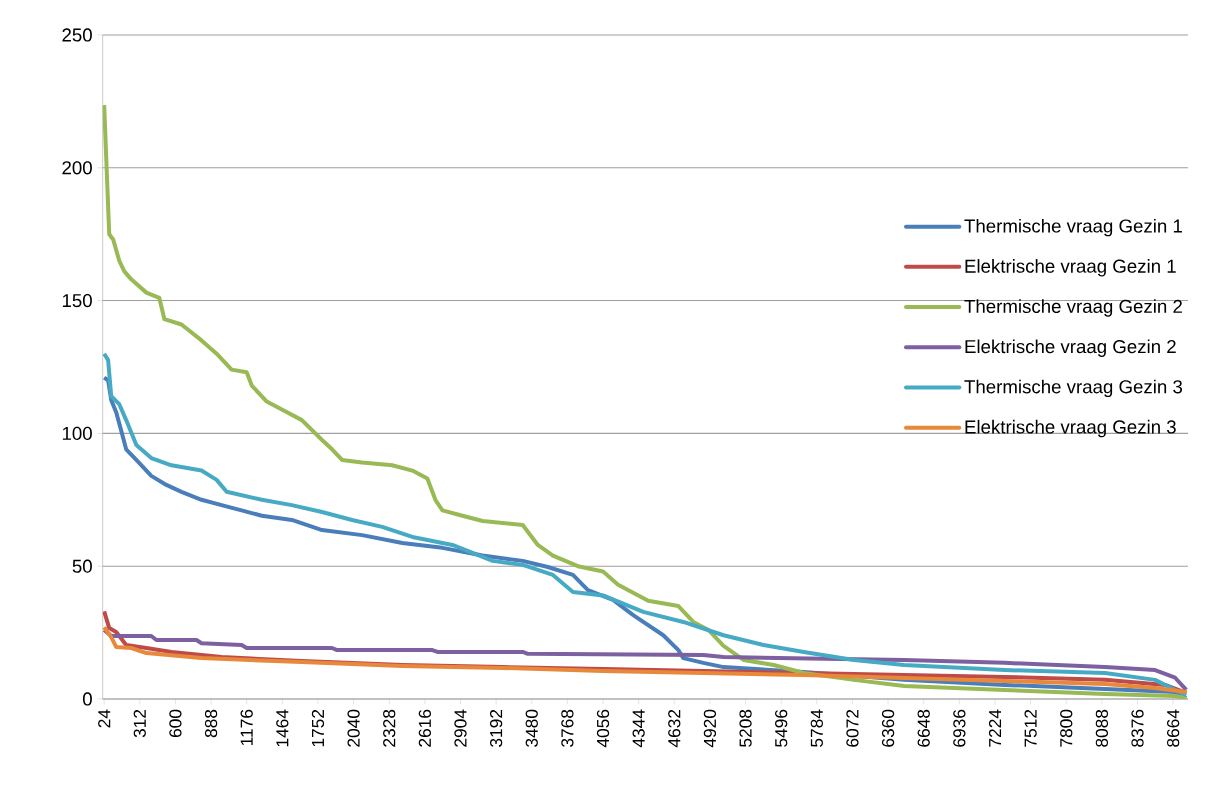 This screenshot has width=1214, height=796. What do you see at coordinates (1102, 728) in the screenshot?
I see `x-tick-label: 8088` at bounding box center [1102, 728].